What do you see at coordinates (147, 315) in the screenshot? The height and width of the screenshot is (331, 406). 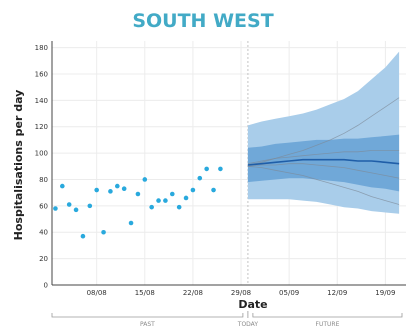 I see `past-bracket` at bounding box center [147, 315].